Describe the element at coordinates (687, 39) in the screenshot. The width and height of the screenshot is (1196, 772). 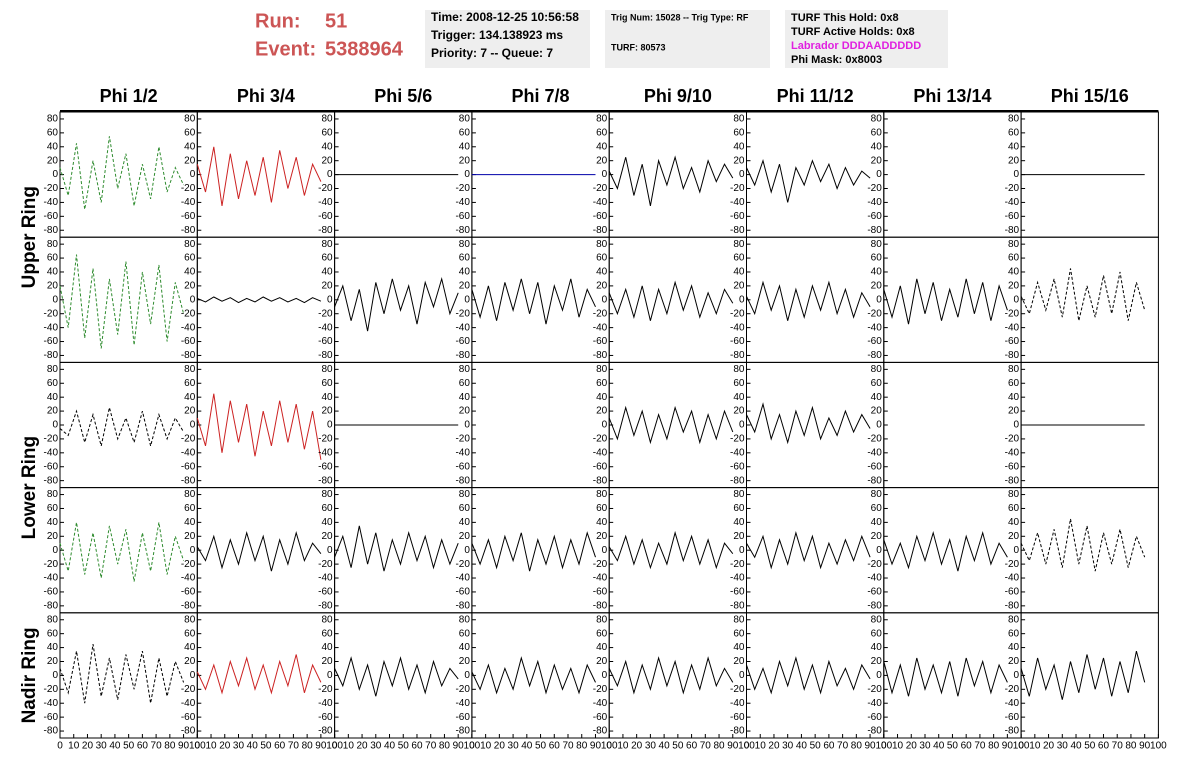
I see `info-box` at that location.